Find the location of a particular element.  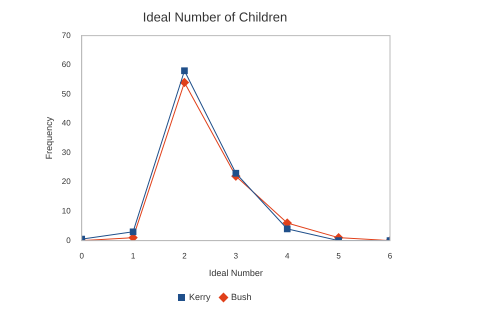

chart-title: Ideal Number of Children is located at coordinates (215, 16).